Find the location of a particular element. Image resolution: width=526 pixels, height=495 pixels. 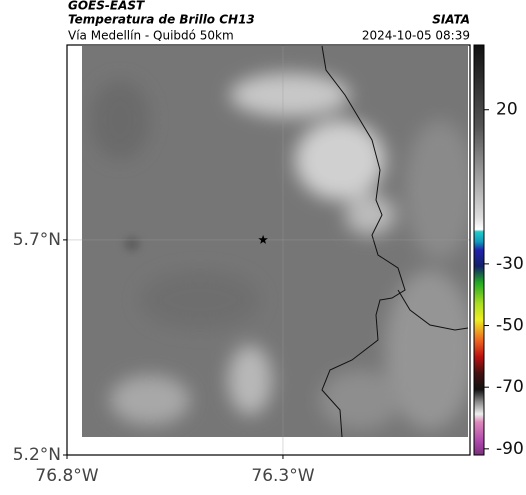

source: SIATA is located at coordinates (451, 20).